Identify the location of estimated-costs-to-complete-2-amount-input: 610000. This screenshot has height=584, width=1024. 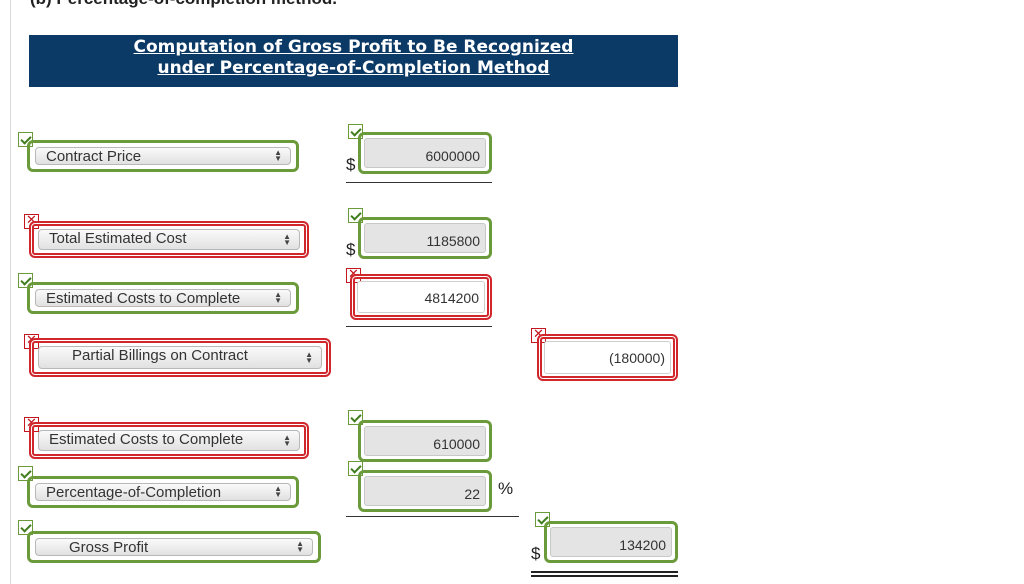
(425, 441).